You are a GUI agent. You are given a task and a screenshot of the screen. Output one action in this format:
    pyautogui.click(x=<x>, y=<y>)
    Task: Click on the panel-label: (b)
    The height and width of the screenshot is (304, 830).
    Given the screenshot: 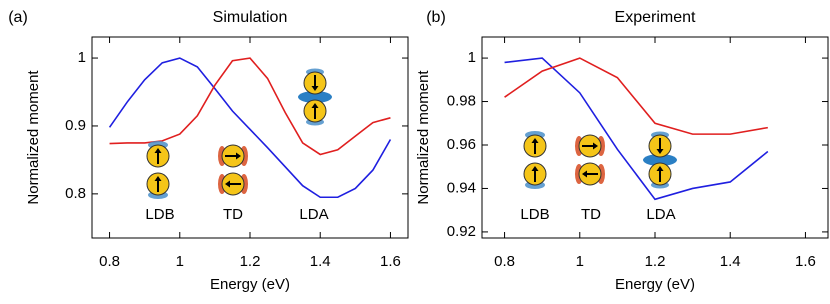 What is the action you would take?
    pyautogui.click(x=436, y=17)
    